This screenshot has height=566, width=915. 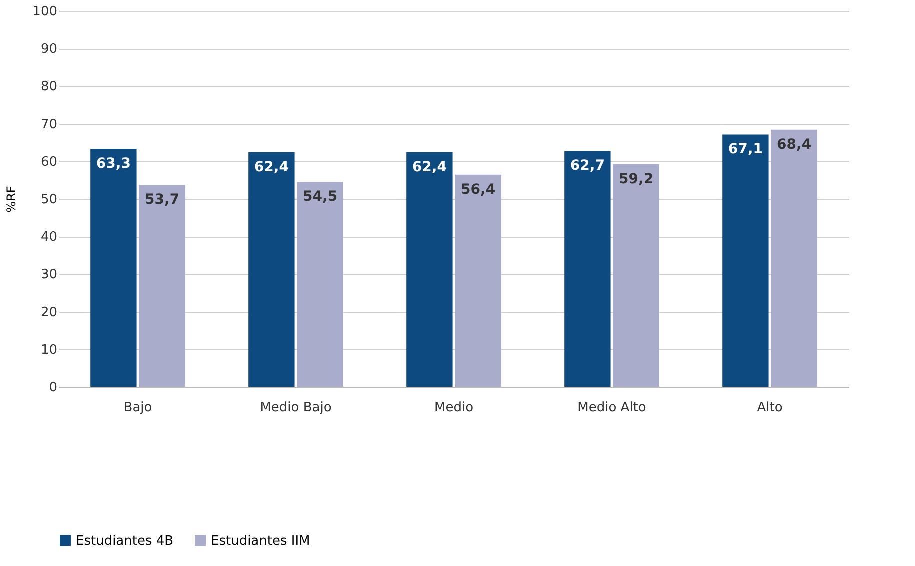 What do you see at coordinates (454, 408) in the screenshot?
I see `x-tick-label: Medio` at bounding box center [454, 408].